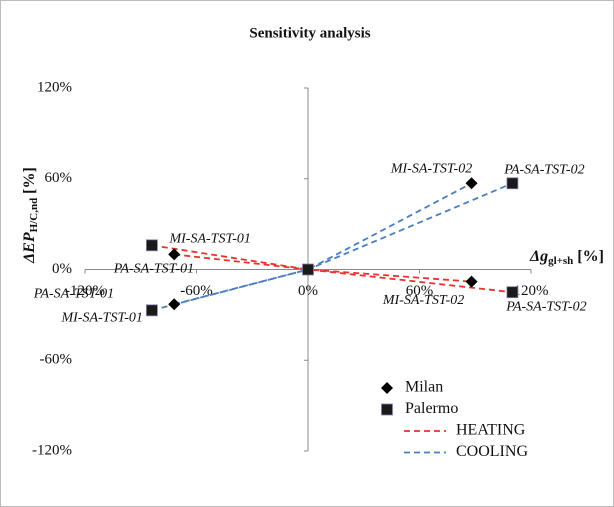 The image size is (614, 507). Describe the element at coordinates (54, 87) in the screenshot. I see `y-tick-label: 120%` at that location.